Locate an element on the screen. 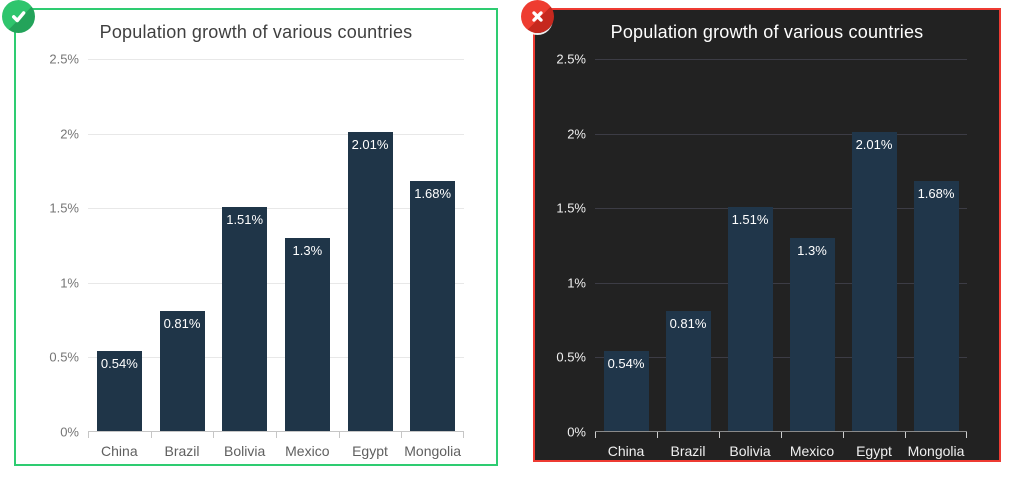  check-circle-icon is located at coordinates (18, 16).